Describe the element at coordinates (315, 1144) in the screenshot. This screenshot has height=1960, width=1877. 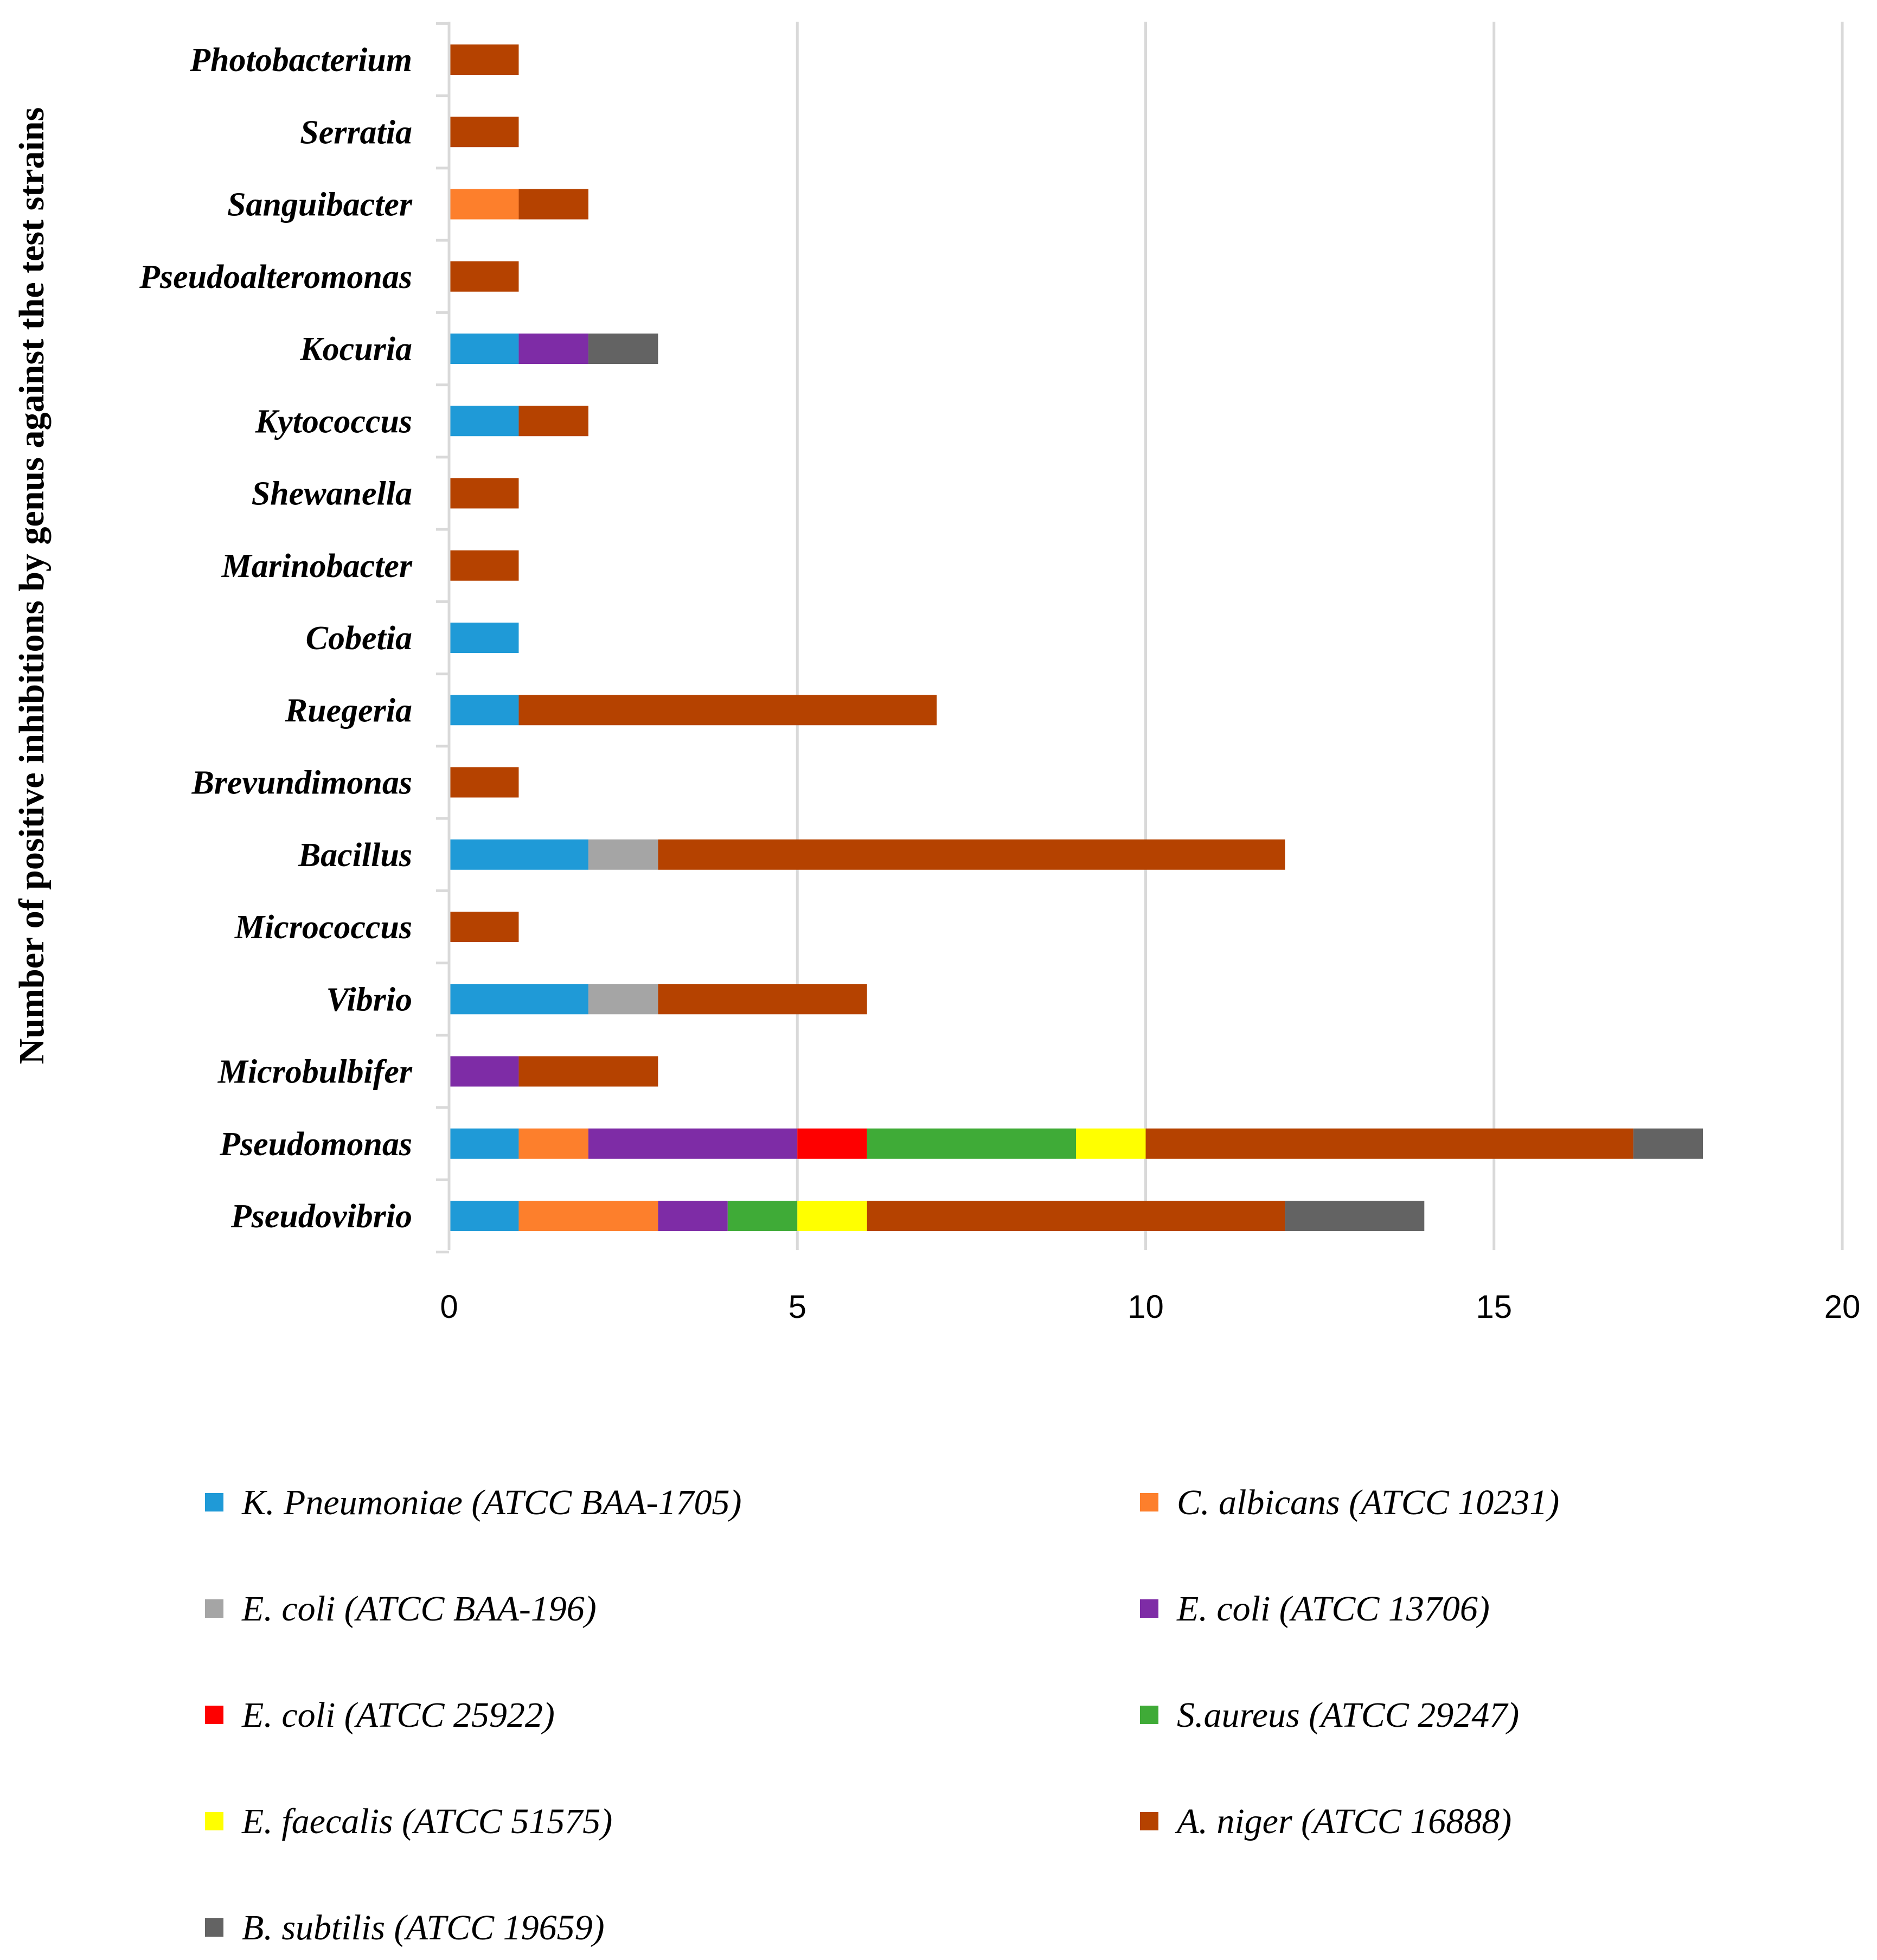
I see `category-label: Pseudomonas` at that location.